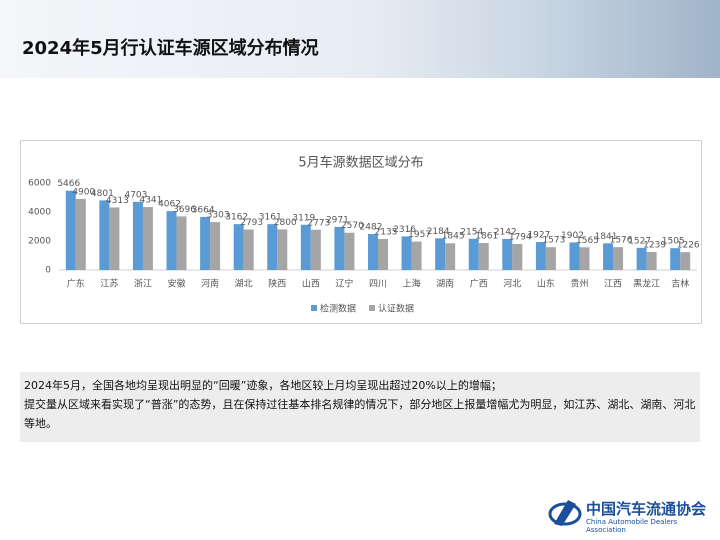 This screenshot has height=540, width=720. What do you see at coordinates (606, 237) in the screenshot?
I see `value-label: 1841` at bounding box center [606, 237].